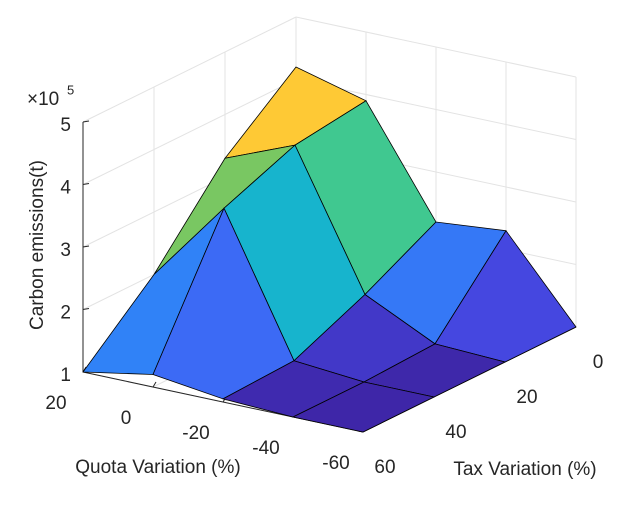  Describe the element at coordinates (524, 469) in the screenshot. I see `y-axis-title: Tax Variation (%)` at that location.